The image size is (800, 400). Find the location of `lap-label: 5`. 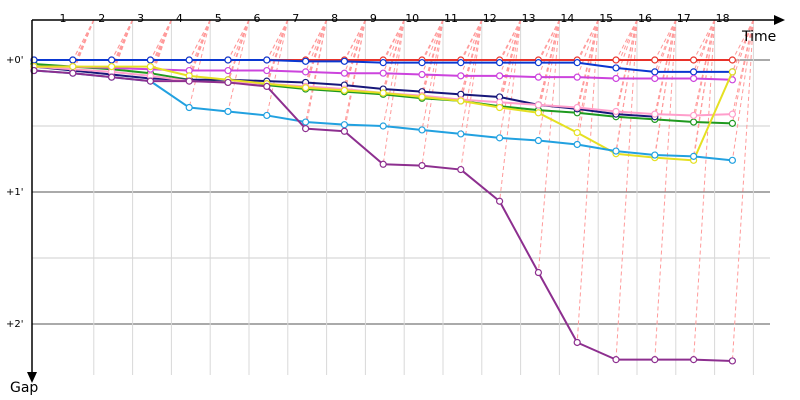

lap-label: 5 is located at coordinates (218, 18).